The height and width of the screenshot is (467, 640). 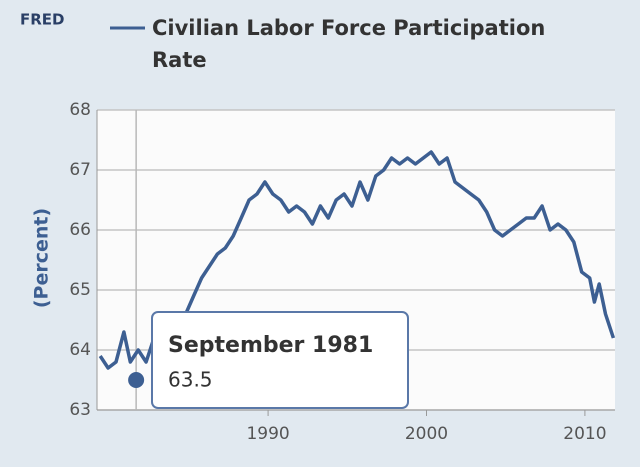 What do you see at coordinates (270, 345) in the screenshot?
I see `tooltip-title: September 1981` at bounding box center [270, 345].